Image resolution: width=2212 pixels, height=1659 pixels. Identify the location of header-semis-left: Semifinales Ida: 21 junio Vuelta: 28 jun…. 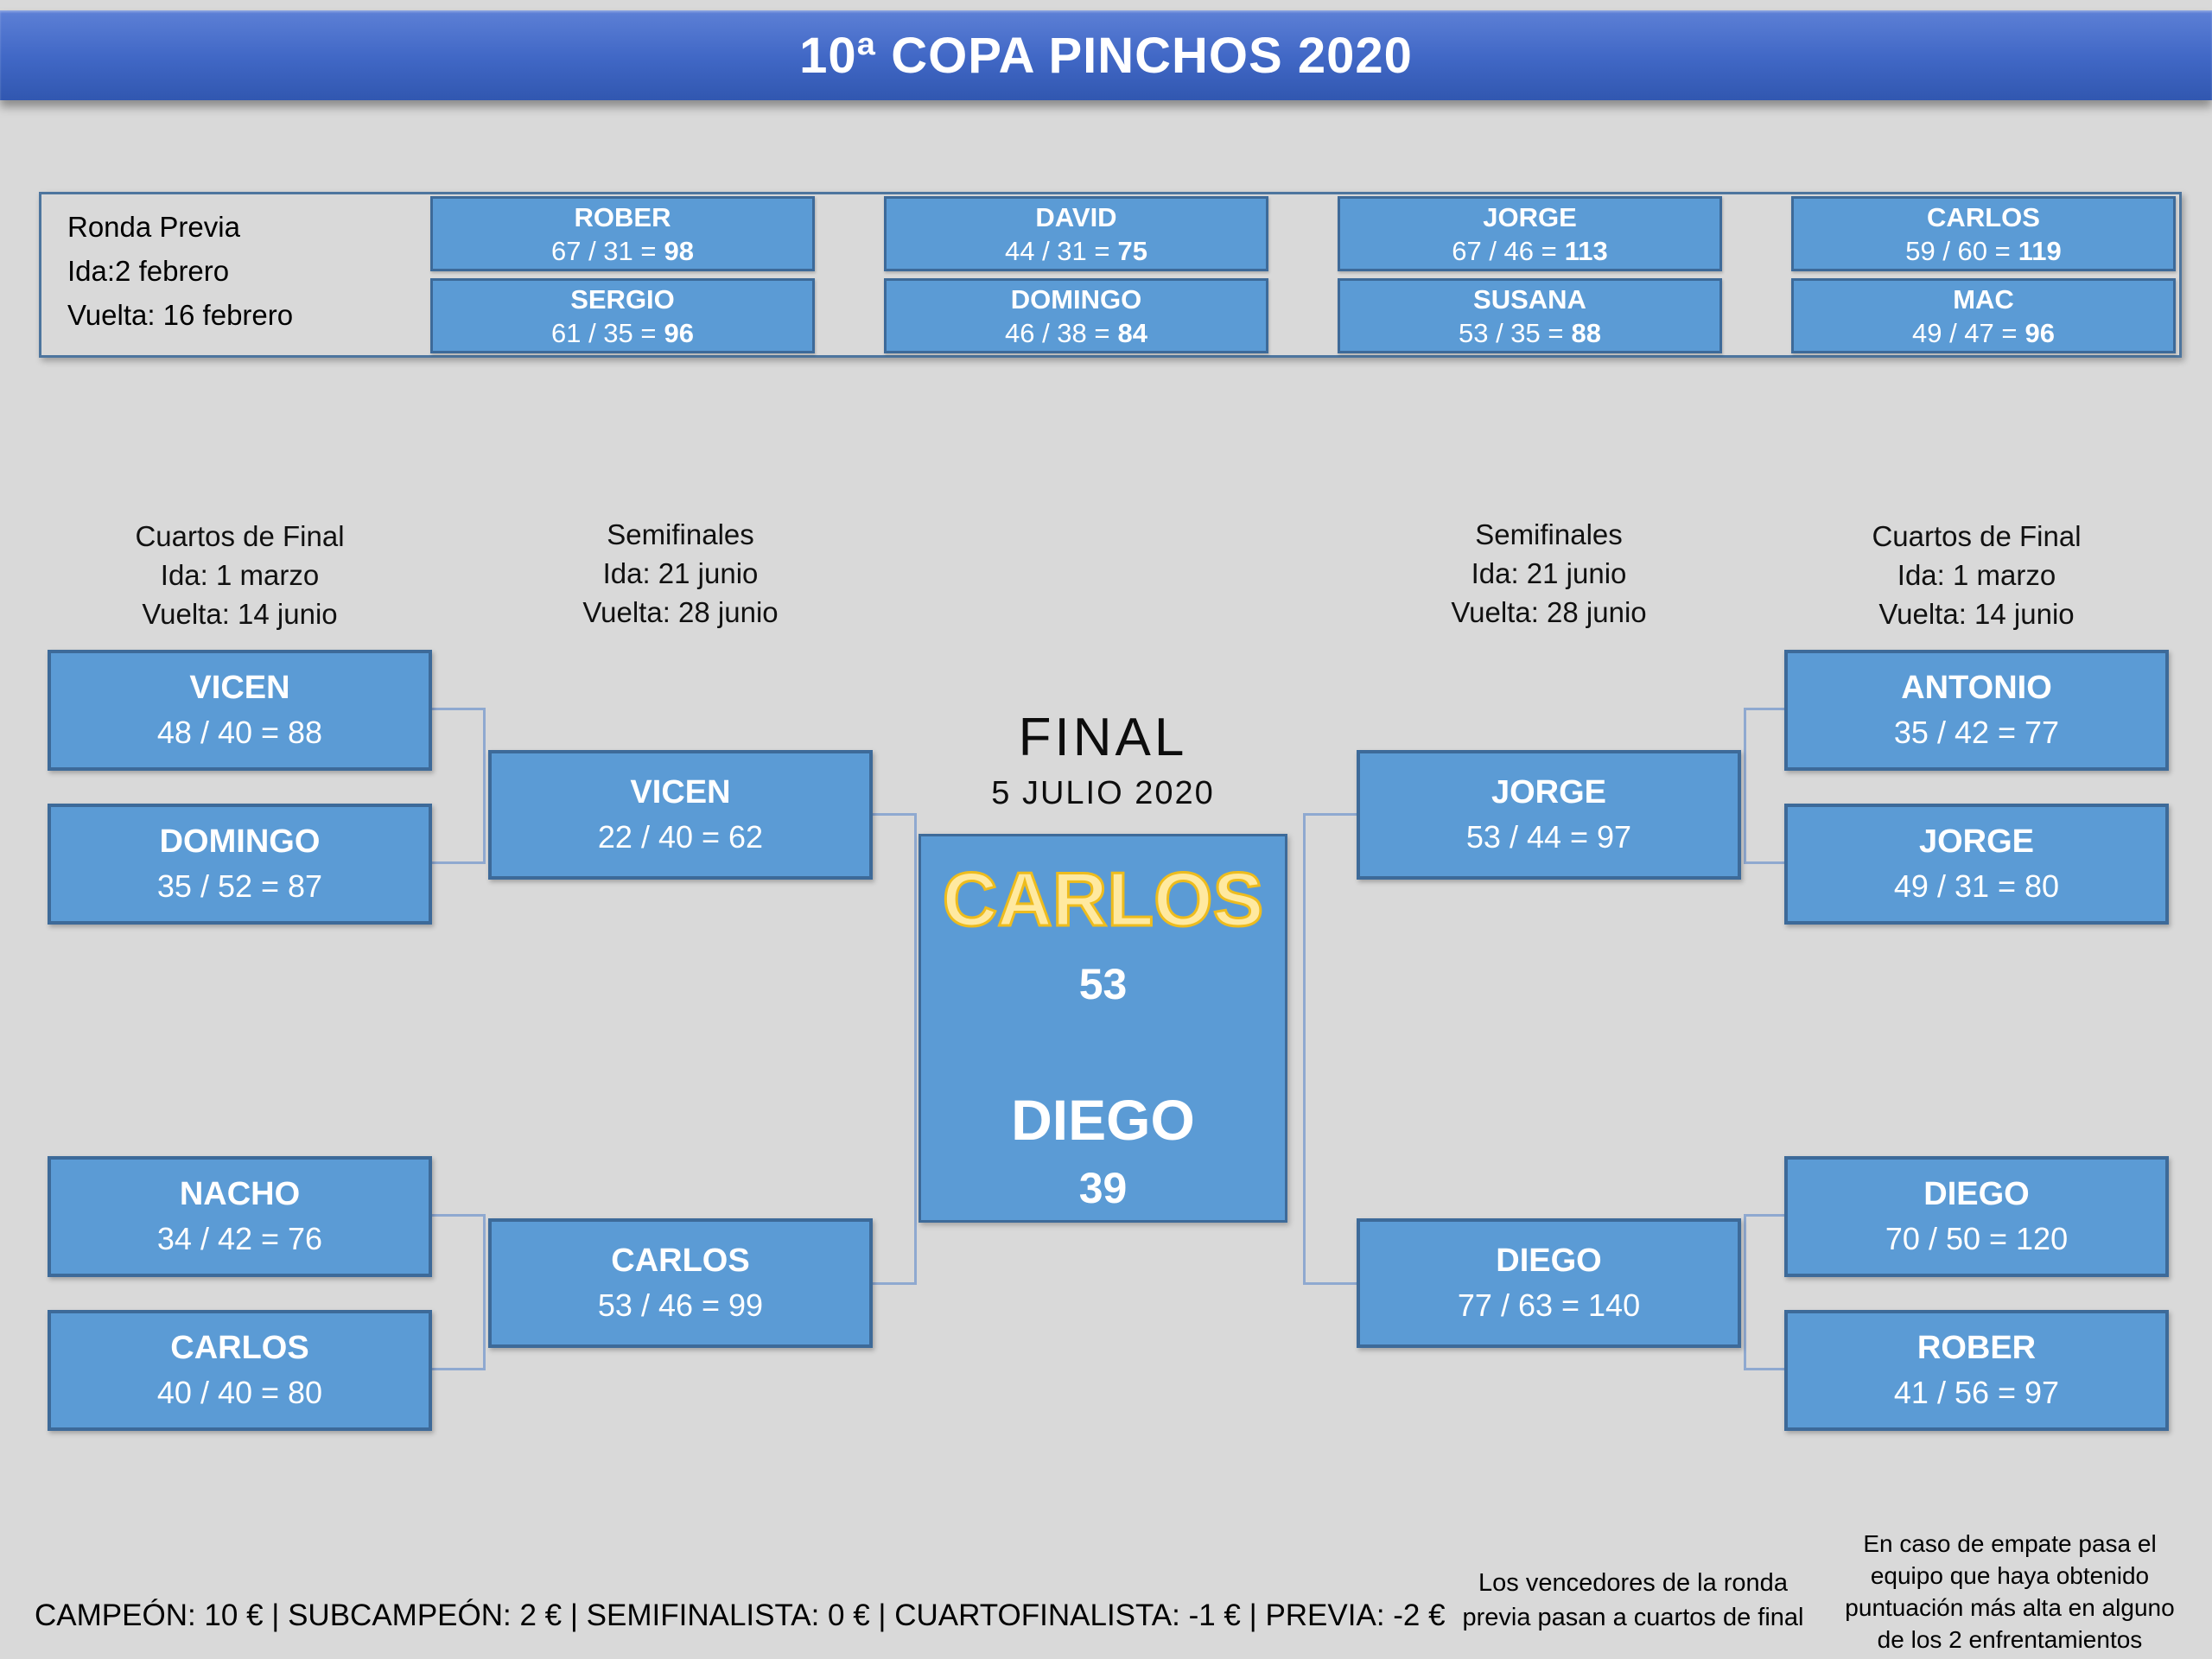
(680, 573).